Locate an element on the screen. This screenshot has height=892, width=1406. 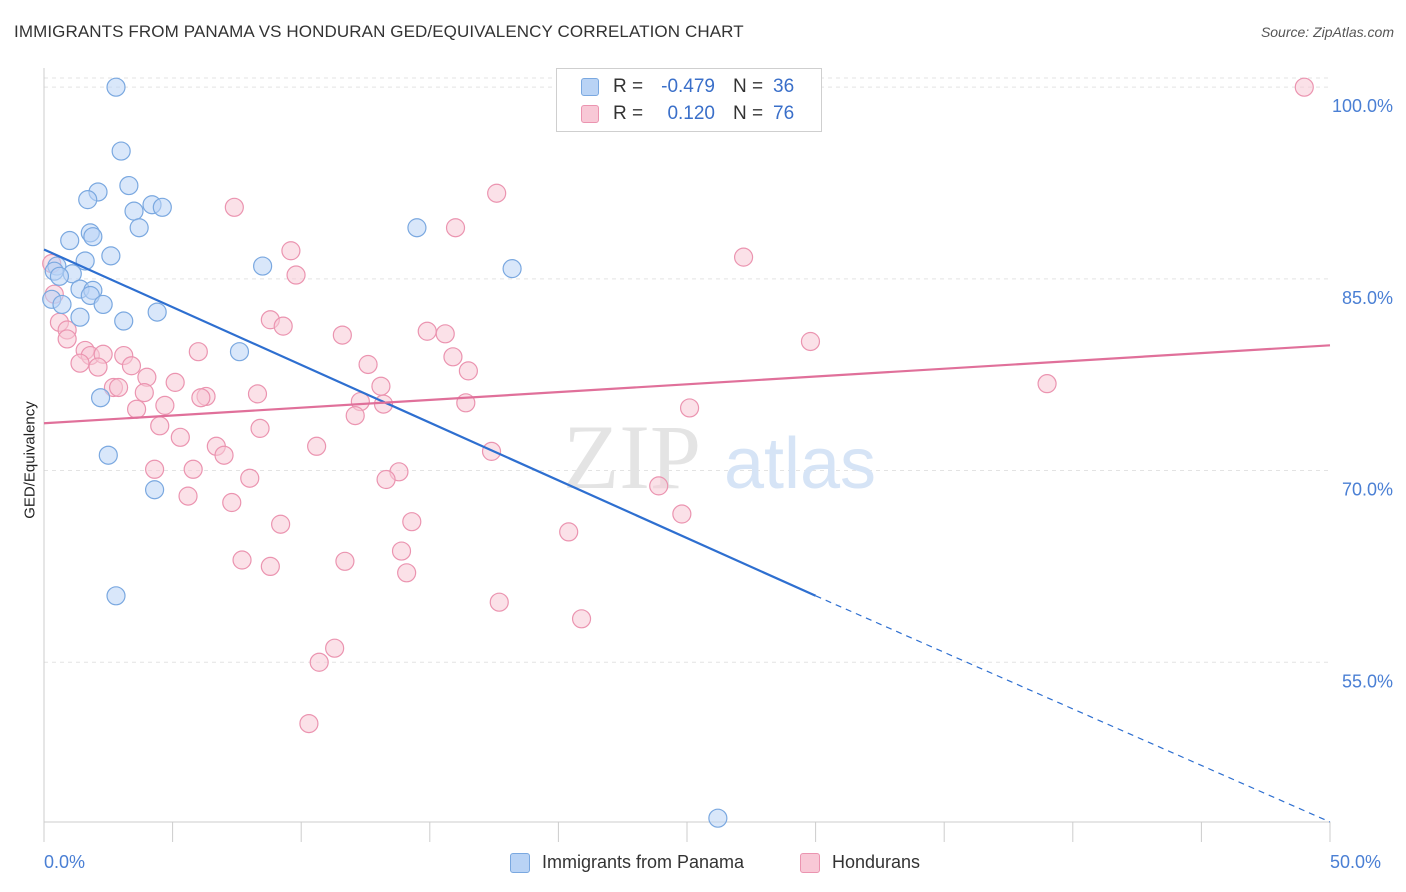
honduran-trend-line is located at coordinates (687, 384).